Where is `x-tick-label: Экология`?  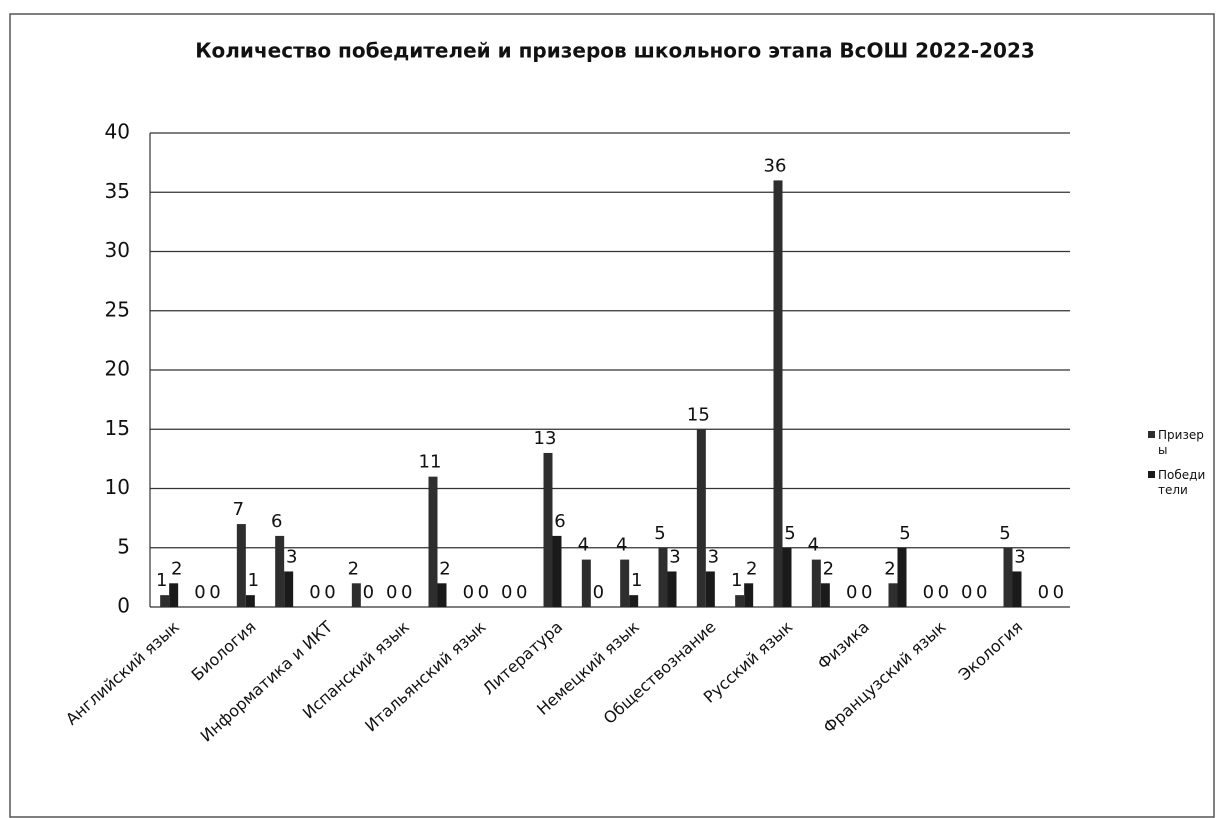 x-tick-label: Экология is located at coordinates (990, 650).